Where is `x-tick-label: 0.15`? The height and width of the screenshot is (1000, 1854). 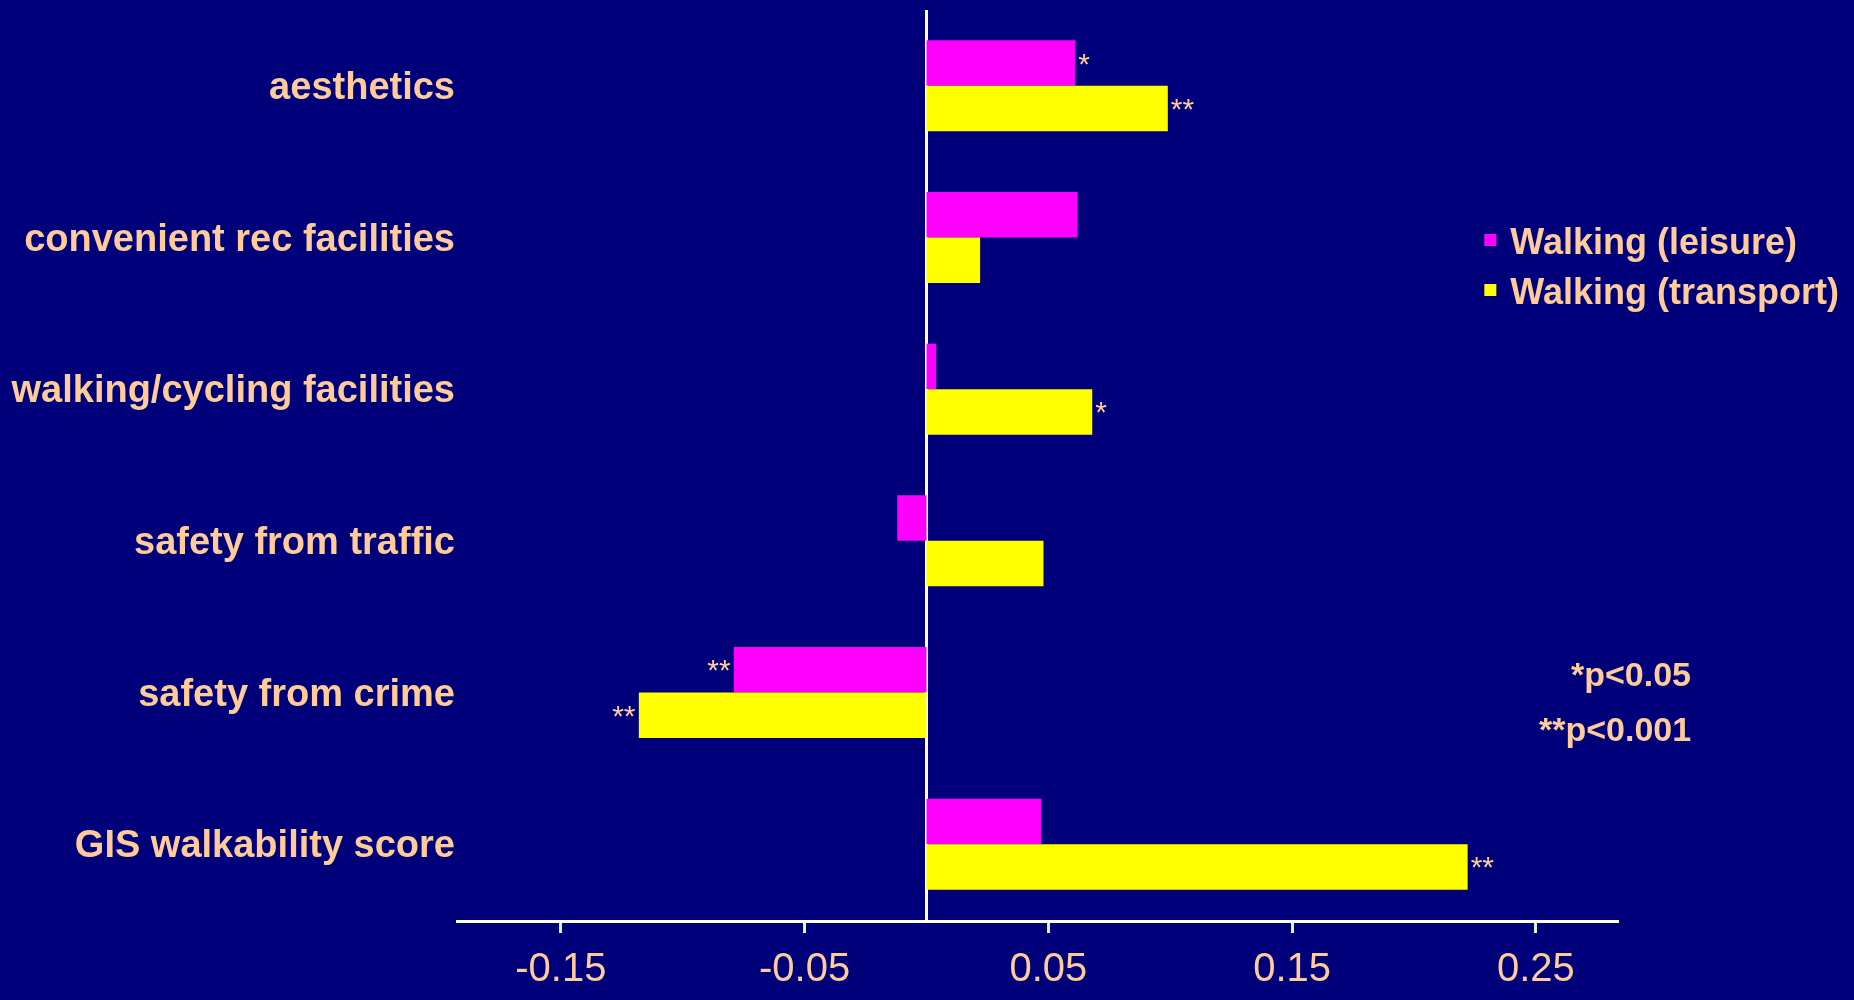 x-tick-label: 0.15 is located at coordinates (1292, 967).